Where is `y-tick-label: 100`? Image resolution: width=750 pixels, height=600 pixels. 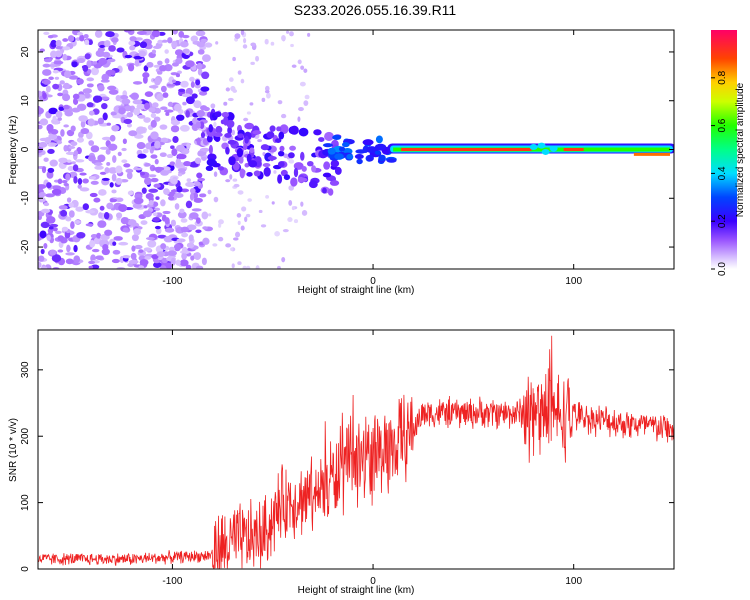
y-tick-label: 100 is located at coordinates (25, 502).